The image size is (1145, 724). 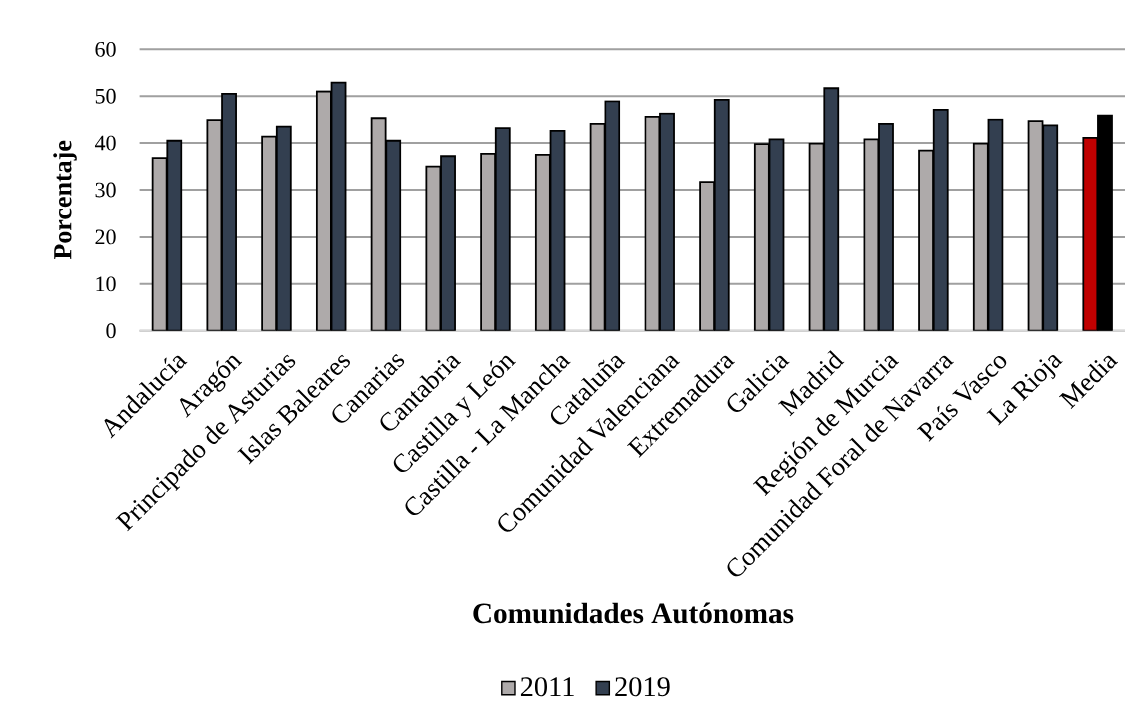 What do you see at coordinates (106, 284) in the screenshot?
I see `y-tick-label: 10` at bounding box center [106, 284].